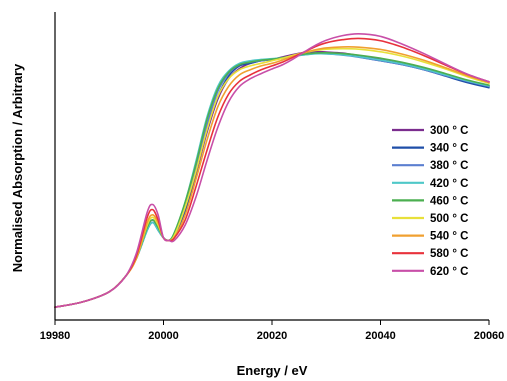 This screenshot has height=381, width=507. I want to click on x-ticks: 19980 20000 20020 20040 20060, so click(272, 331).